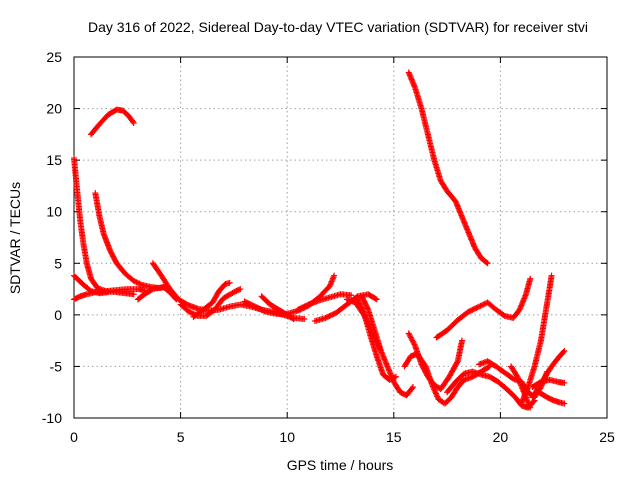 The width and height of the screenshot is (640, 480). I want to click on x-axis-label: GPS time / hours, so click(340, 465).